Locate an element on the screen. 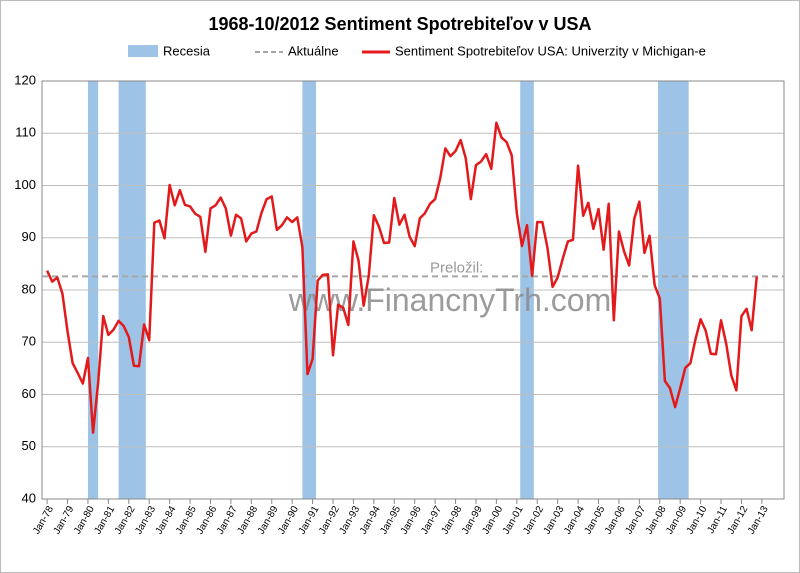 The width and height of the screenshot is (800, 573). legend-label: Aktuálne is located at coordinates (313, 50).